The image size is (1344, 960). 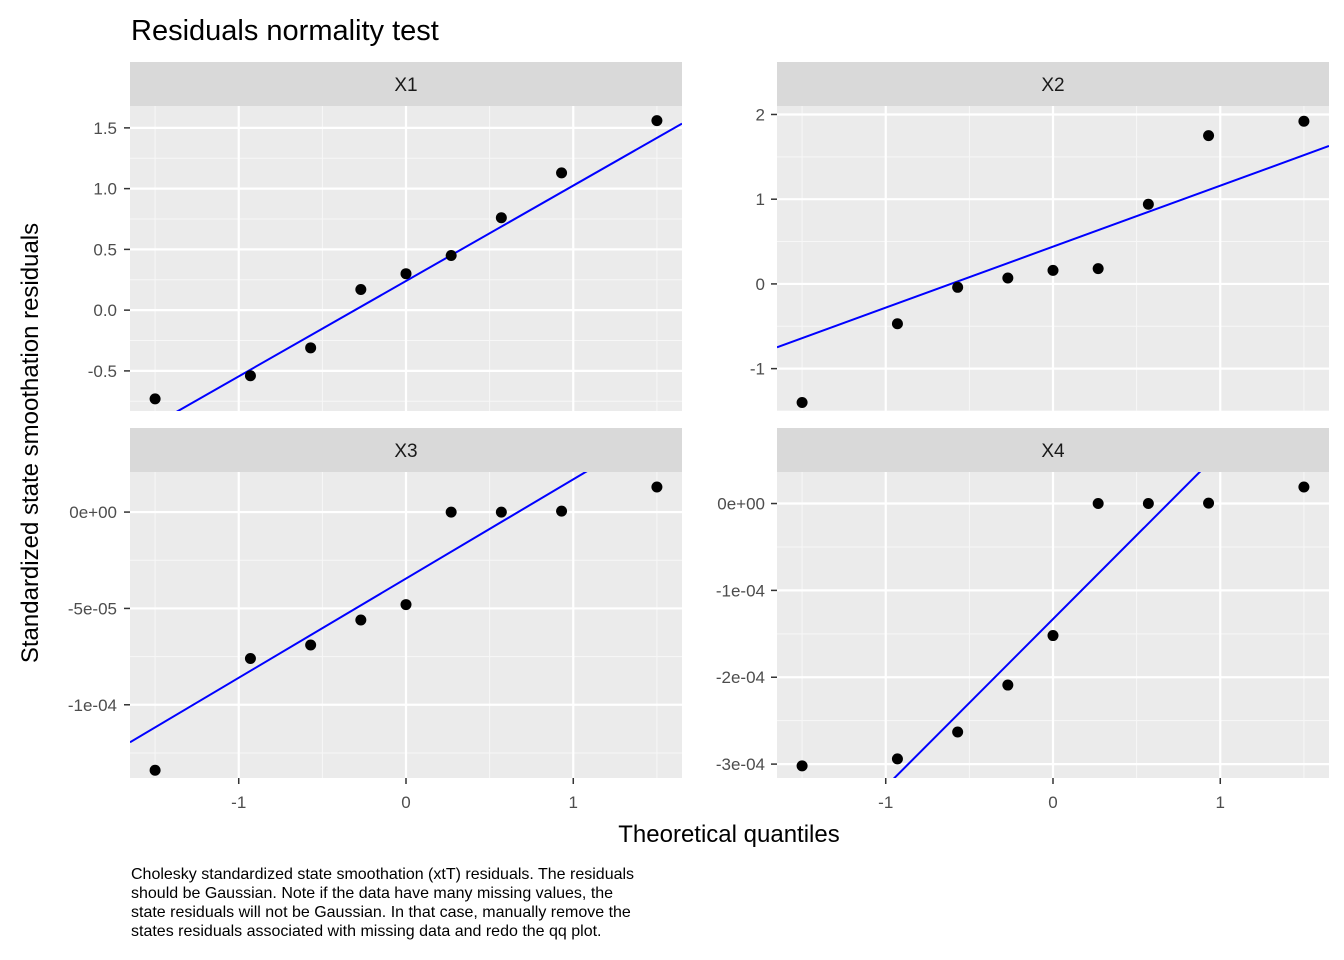 What do you see at coordinates (105, 128) in the screenshot?
I see `y-tick-label: 1.5` at bounding box center [105, 128].